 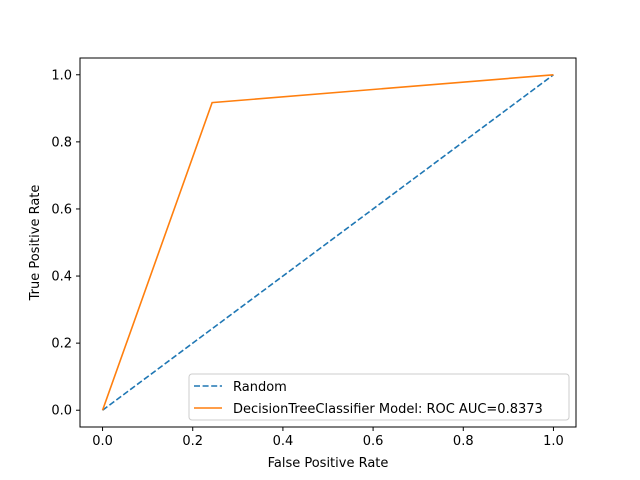 I want to click on x-tick-label: 1.0, so click(x=553, y=441).